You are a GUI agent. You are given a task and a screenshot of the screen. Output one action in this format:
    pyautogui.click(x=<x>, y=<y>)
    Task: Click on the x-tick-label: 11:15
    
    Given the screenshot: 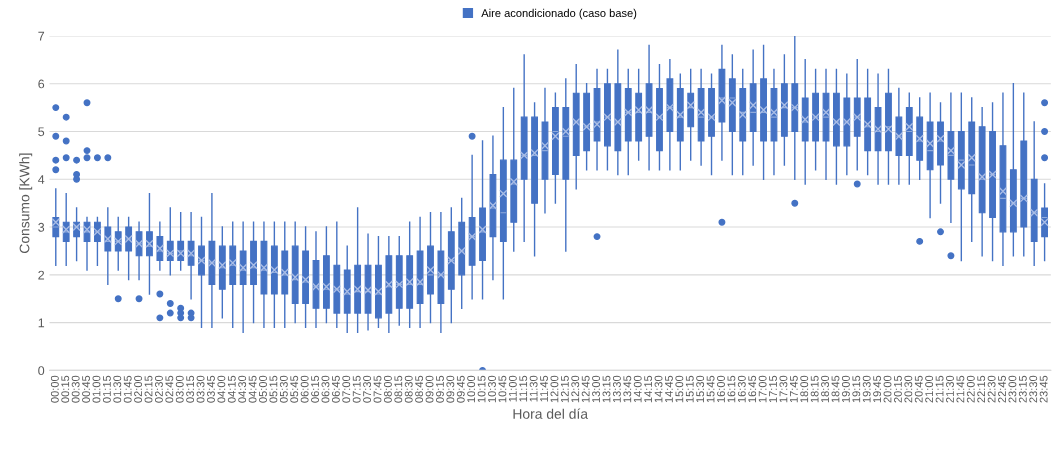 What is the action you would take?
    pyautogui.click(x=523, y=388)
    